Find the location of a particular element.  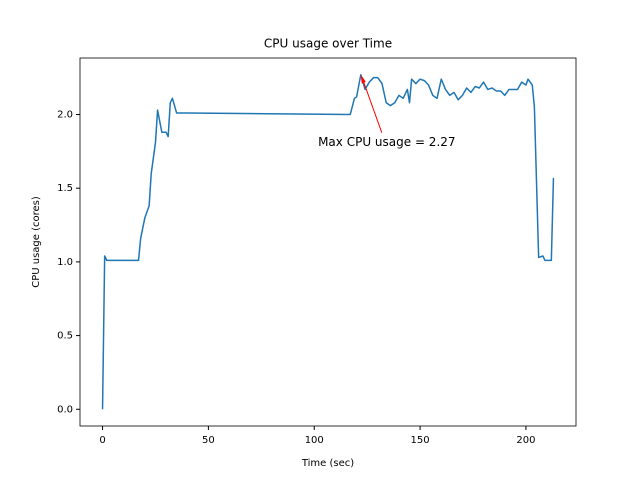

y-tick-label: 1.5 is located at coordinates (65, 188).